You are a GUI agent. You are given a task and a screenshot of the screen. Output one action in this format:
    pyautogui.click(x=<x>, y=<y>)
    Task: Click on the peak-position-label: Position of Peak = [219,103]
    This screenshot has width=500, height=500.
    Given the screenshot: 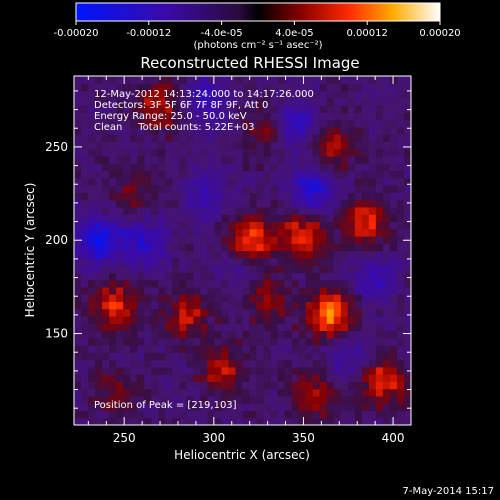 What is the action you would take?
    pyautogui.click(x=165, y=405)
    